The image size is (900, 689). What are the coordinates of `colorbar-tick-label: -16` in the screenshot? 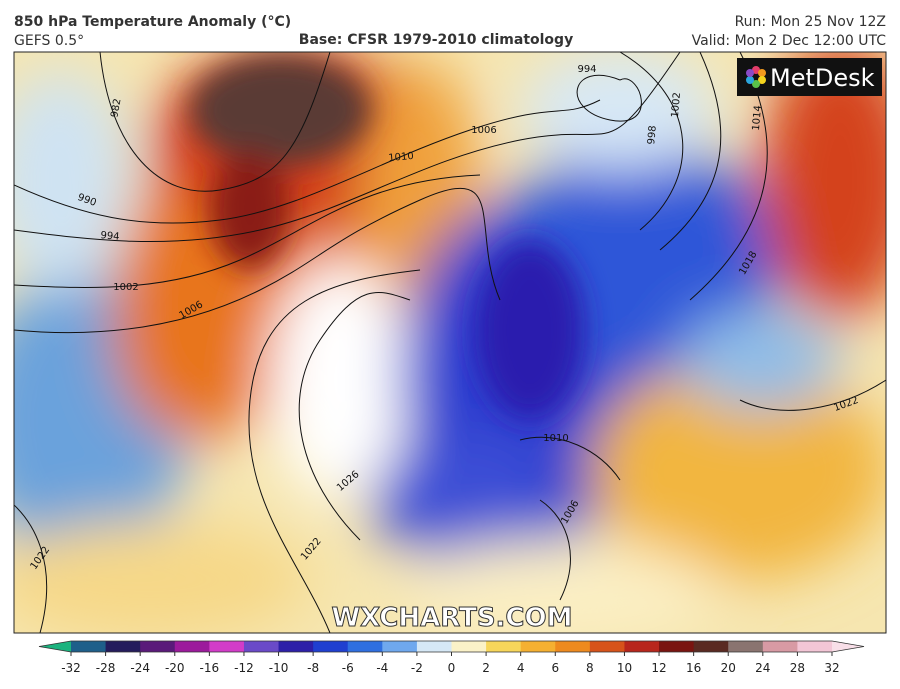 It's located at (210, 668).